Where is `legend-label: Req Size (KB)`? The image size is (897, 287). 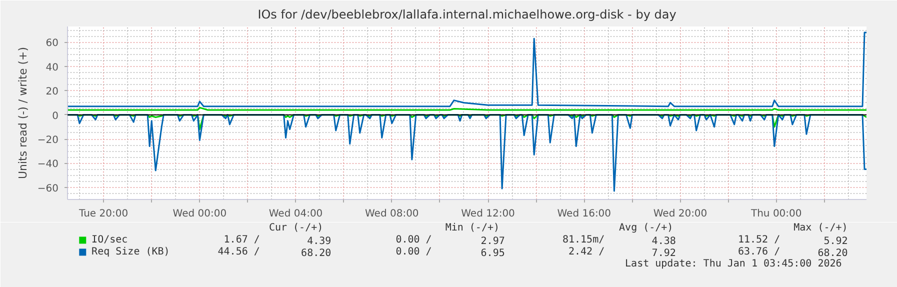
legend-label: Req Size (KB) is located at coordinates (131, 252).